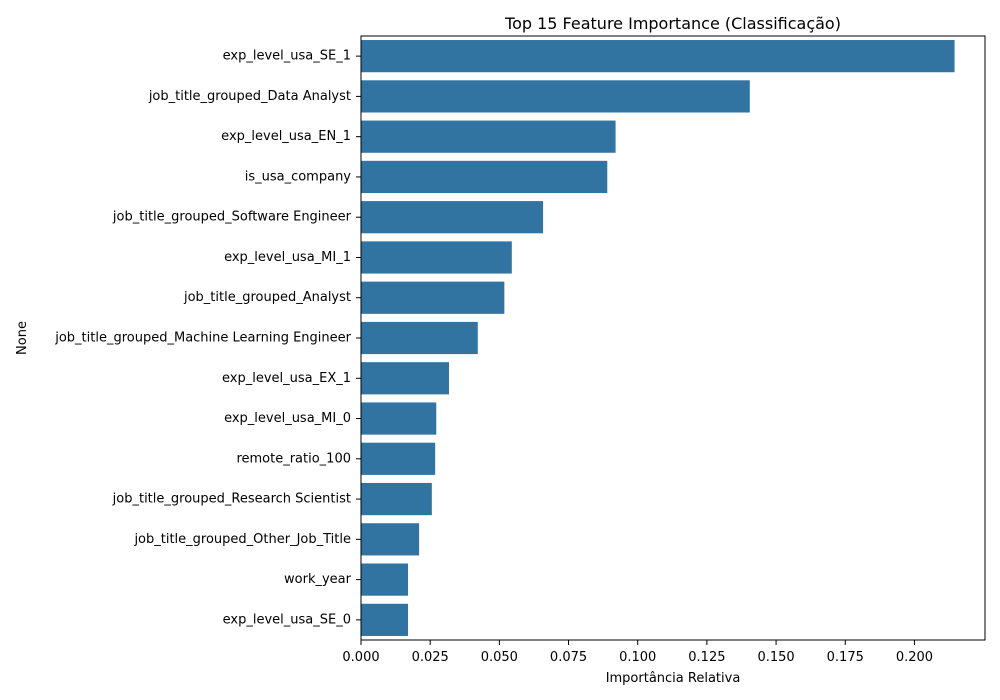 This screenshot has height=700, width=1000. I want to click on y-tick-label: exp_level_usa_SE_0, so click(287, 619).